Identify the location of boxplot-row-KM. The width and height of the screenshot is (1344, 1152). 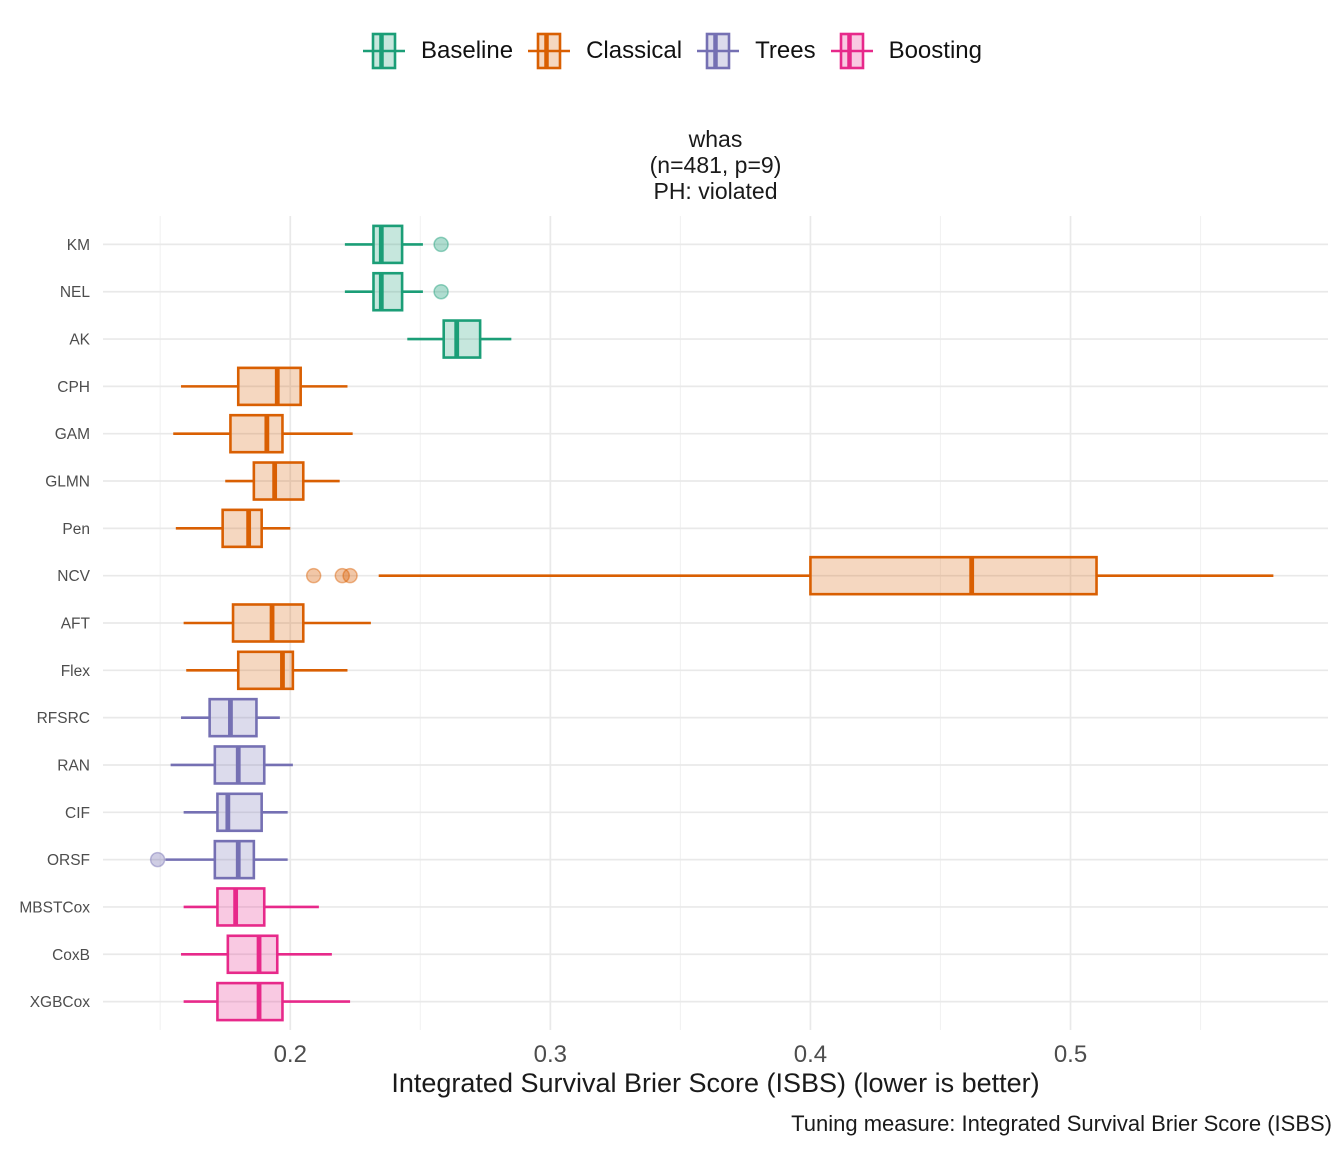
(396, 244).